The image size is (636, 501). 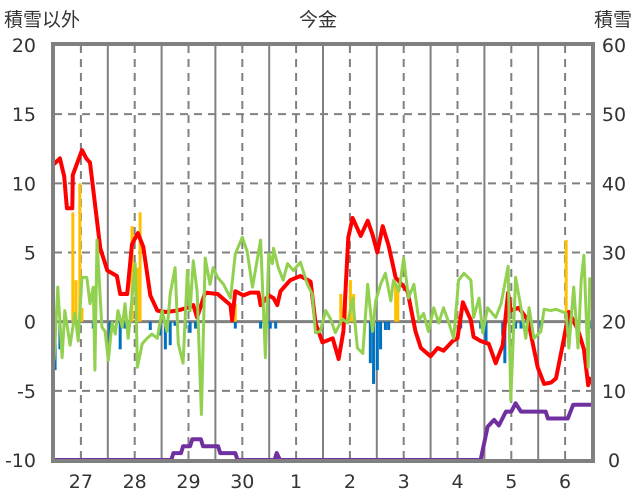 What do you see at coordinates (24, 184) in the screenshot?
I see `y-left-tick-label: 10` at bounding box center [24, 184].